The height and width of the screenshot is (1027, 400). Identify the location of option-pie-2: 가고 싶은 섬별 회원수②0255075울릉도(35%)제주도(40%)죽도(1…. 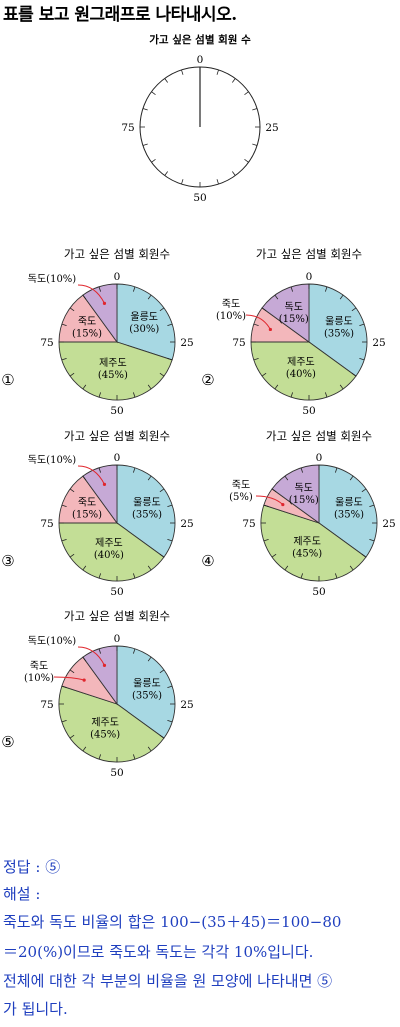
(293, 332).